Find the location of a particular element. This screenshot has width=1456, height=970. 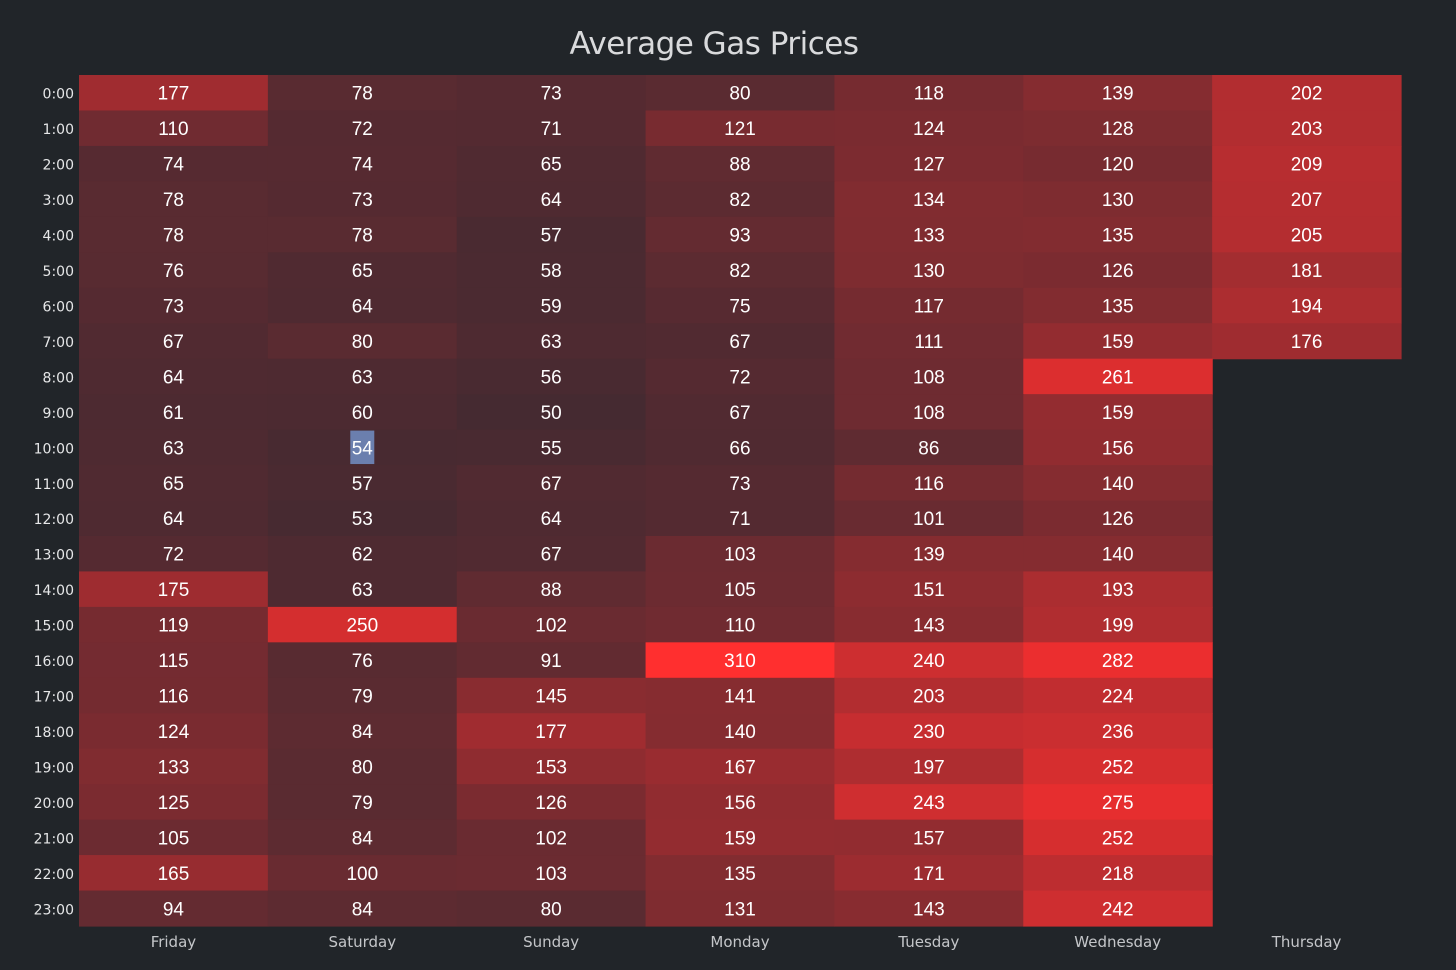

cell-value-label: 59 is located at coordinates (551, 306).